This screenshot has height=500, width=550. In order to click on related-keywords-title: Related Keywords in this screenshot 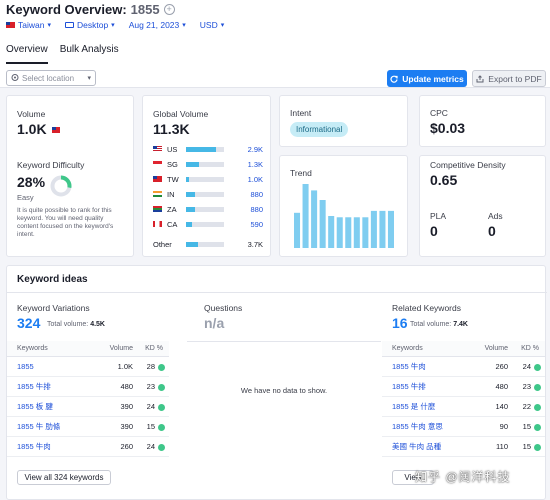, I will do `click(426, 308)`.